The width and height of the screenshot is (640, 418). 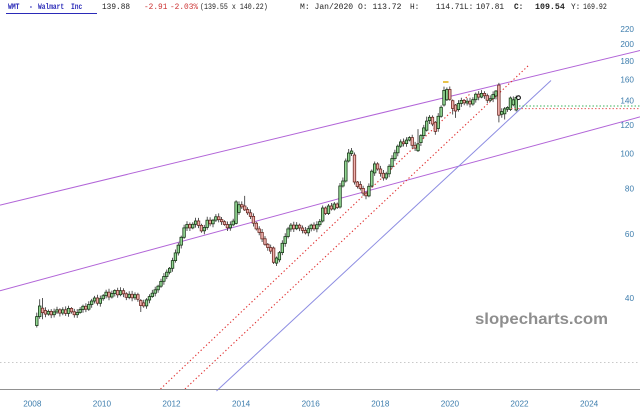 What do you see at coordinates (380, 404) in the screenshot?
I see `svg-text: 2018` at bounding box center [380, 404].